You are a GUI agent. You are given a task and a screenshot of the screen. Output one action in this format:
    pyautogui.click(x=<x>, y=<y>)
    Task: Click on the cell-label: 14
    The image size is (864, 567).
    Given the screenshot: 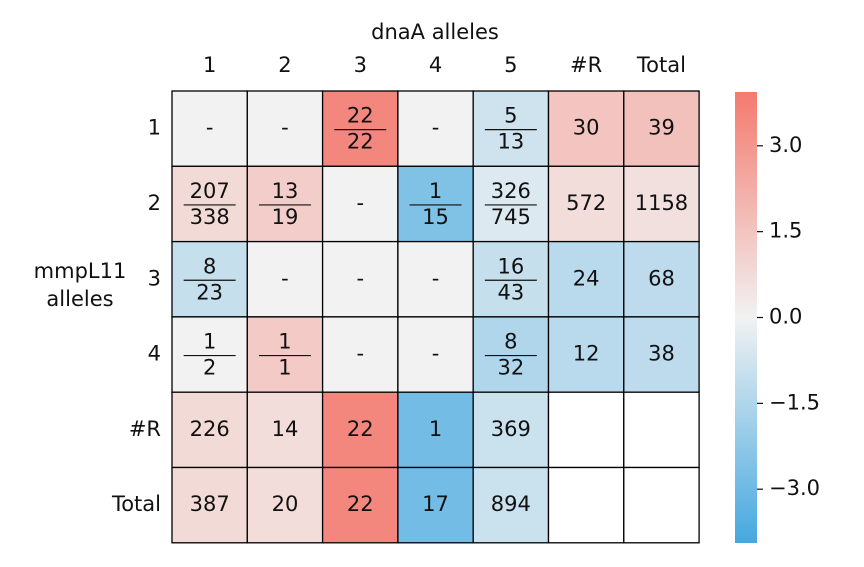 What is the action you would take?
    pyautogui.click(x=285, y=429)
    